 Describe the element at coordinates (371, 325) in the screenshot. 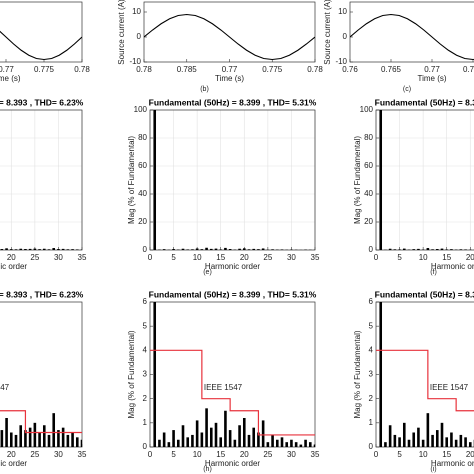

I see `y-tick-label: 5` at that location.